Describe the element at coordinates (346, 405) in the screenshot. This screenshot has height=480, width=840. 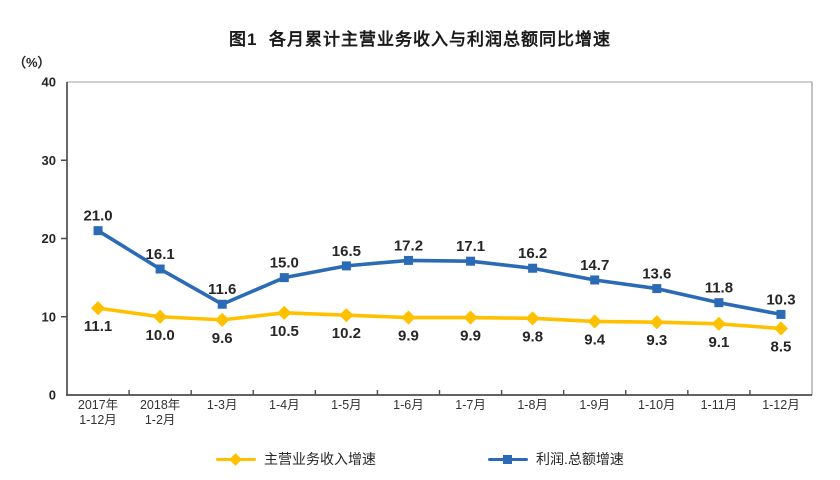
I see `x-tick-label: 1-5月` at that location.